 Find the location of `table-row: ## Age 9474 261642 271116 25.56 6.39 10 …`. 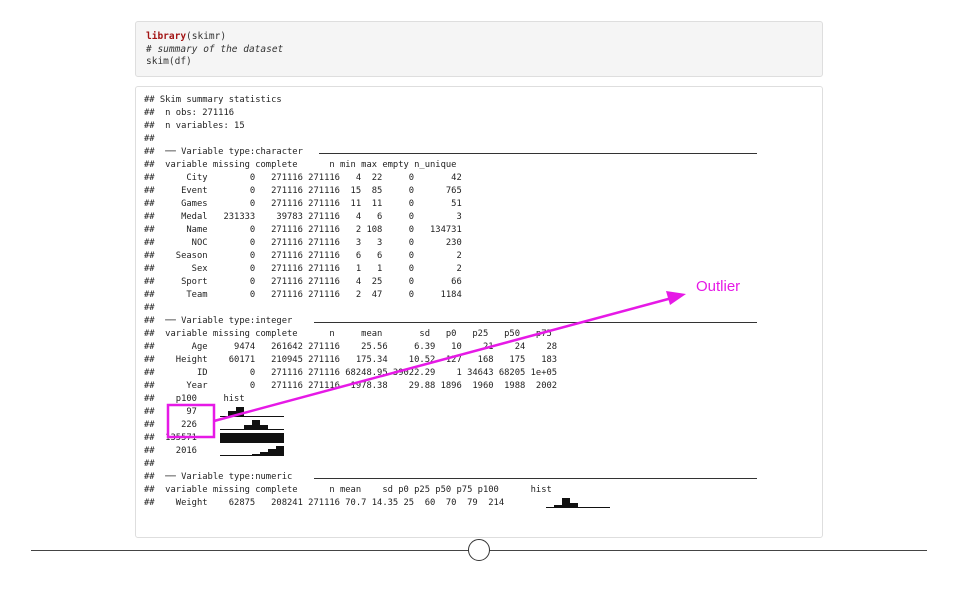

table-row: ## Age 9474 261642 271116 25.56 6.39 10 … is located at coordinates (351, 347).